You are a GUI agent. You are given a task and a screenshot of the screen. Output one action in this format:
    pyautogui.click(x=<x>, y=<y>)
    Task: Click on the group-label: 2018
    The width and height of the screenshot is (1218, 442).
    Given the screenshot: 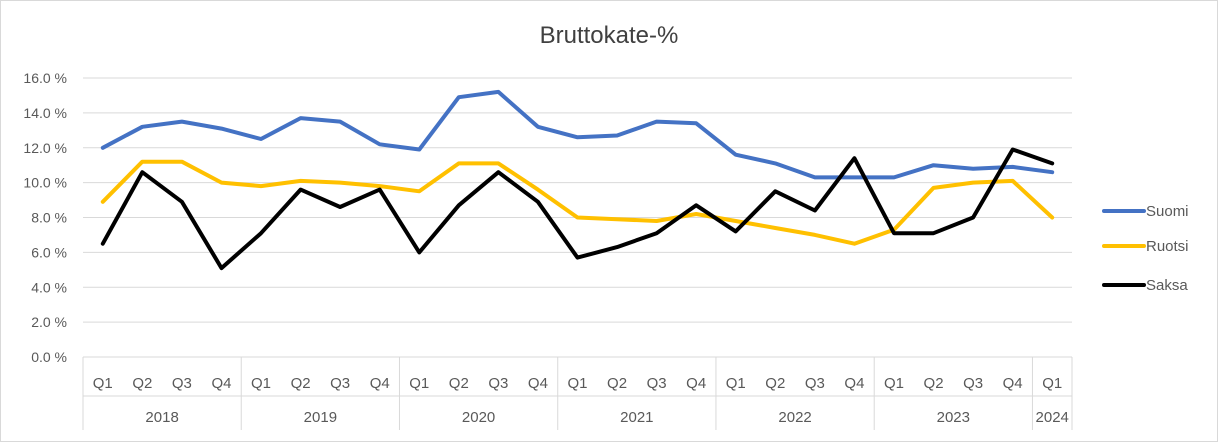 What is the action you would take?
    pyautogui.click(x=161, y=417)
    